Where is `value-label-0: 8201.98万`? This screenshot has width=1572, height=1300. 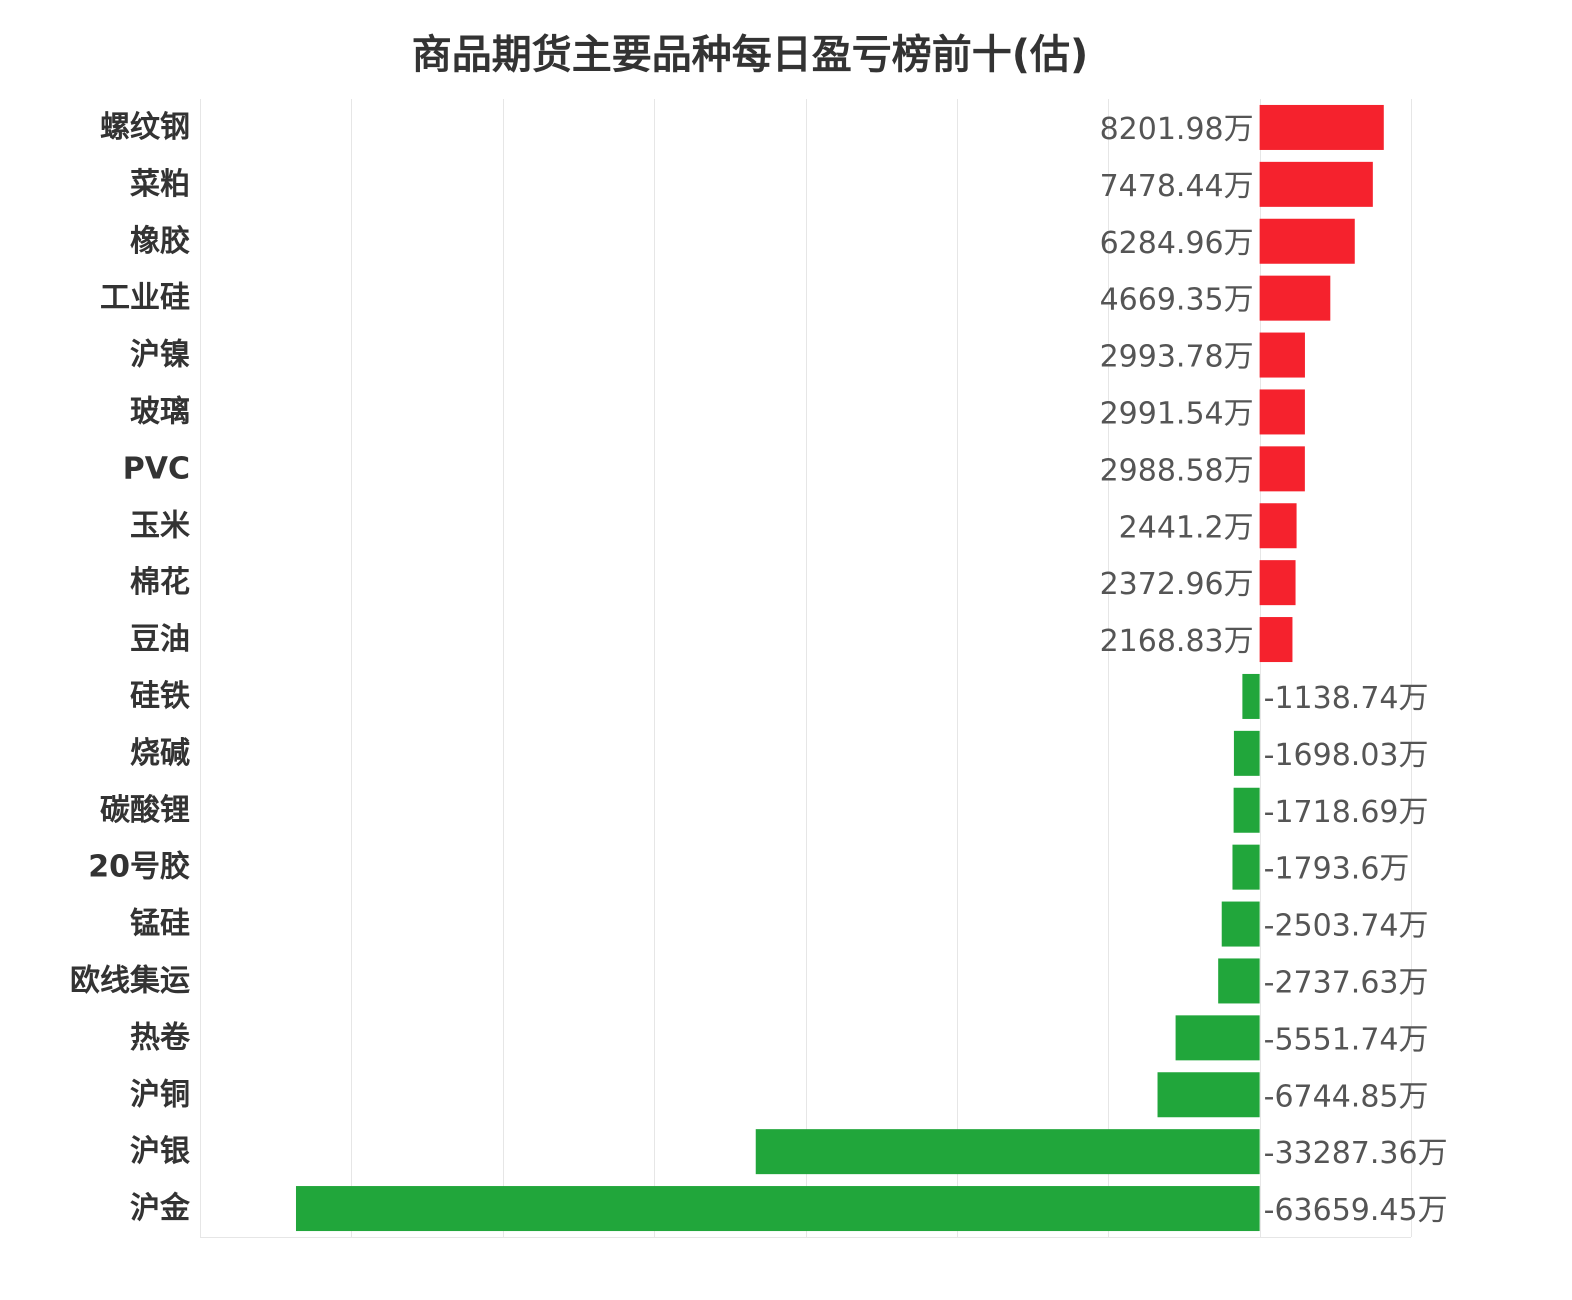
value-label-0: 8201.98万 is located at coordinates (1177, 129).